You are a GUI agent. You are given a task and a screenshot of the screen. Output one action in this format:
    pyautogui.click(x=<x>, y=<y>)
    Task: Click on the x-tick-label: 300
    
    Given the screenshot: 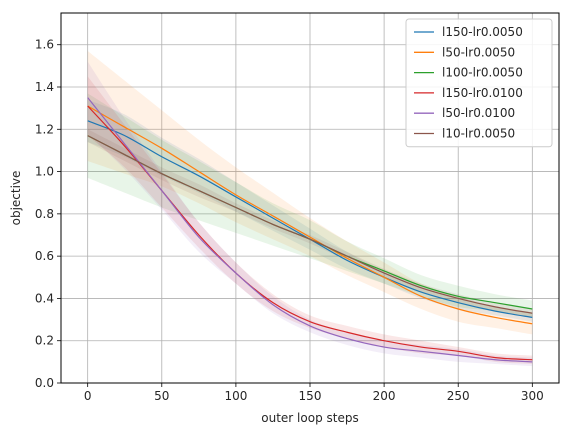 What is the action you would take?
    pyautogui.click(x=532, y=396)
    